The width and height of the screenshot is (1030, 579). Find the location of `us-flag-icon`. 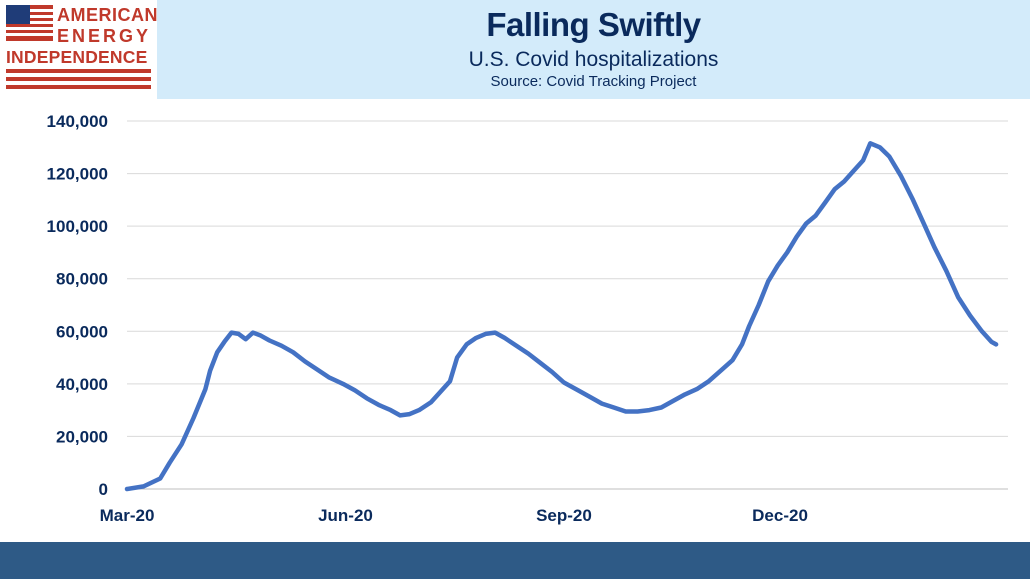

us-flag-icon is located at coordinates (29, 23).